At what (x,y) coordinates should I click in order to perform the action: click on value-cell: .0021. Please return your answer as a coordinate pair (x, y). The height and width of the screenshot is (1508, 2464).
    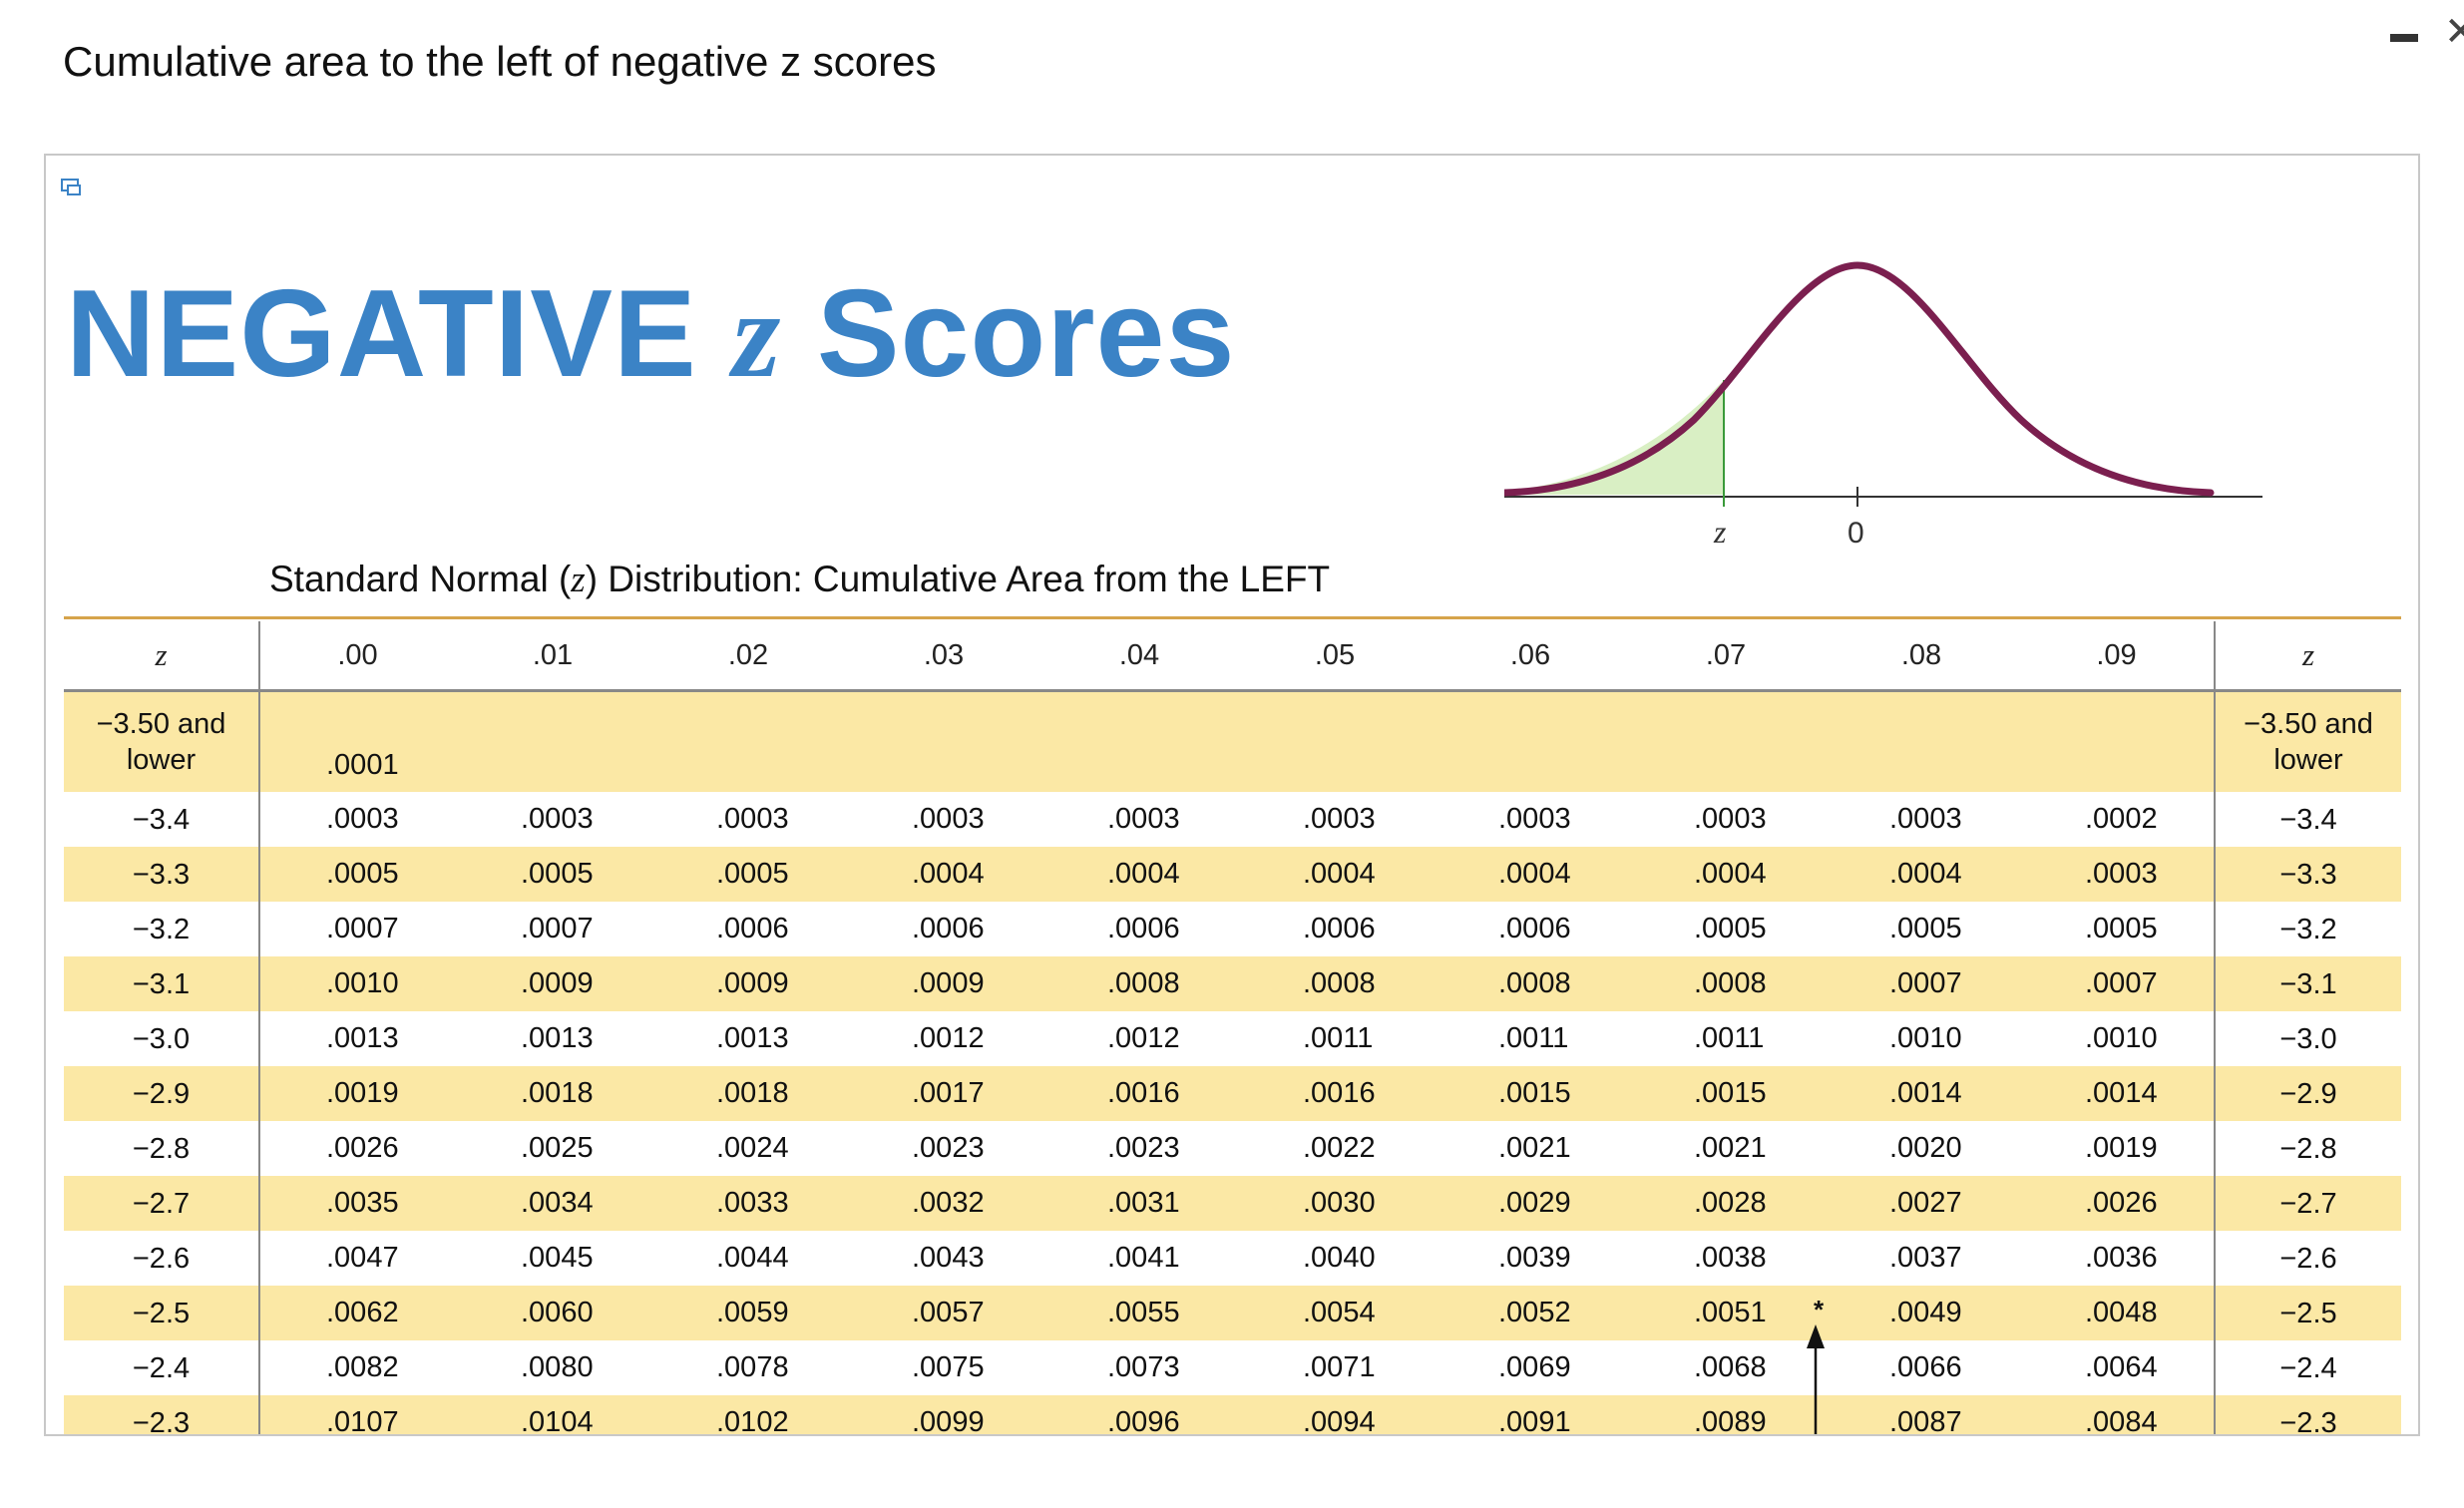
    Looking at the image, I should click on (1534, 1148).